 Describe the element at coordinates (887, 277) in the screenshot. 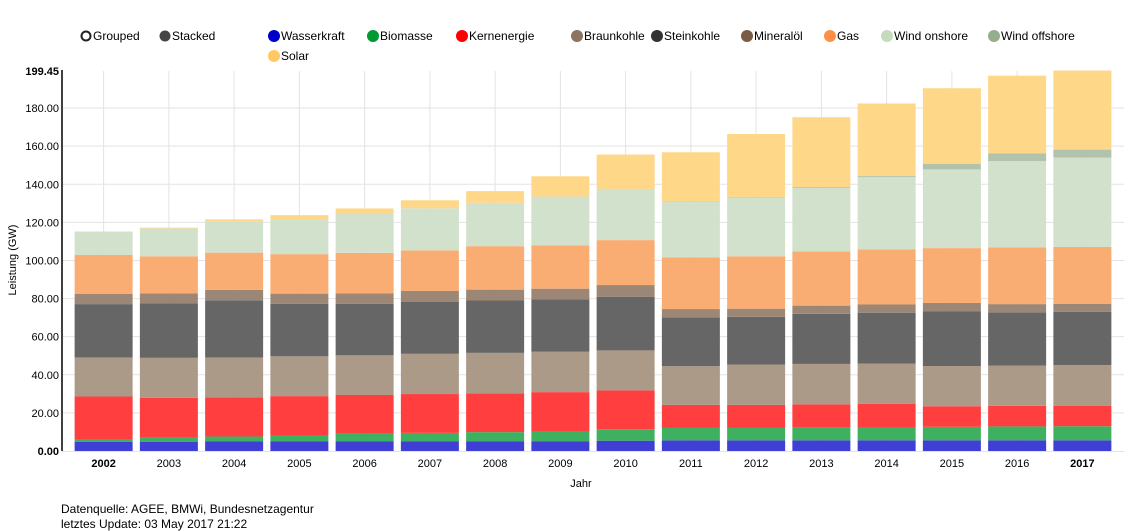

I see `bar-stack-2014` at that location.